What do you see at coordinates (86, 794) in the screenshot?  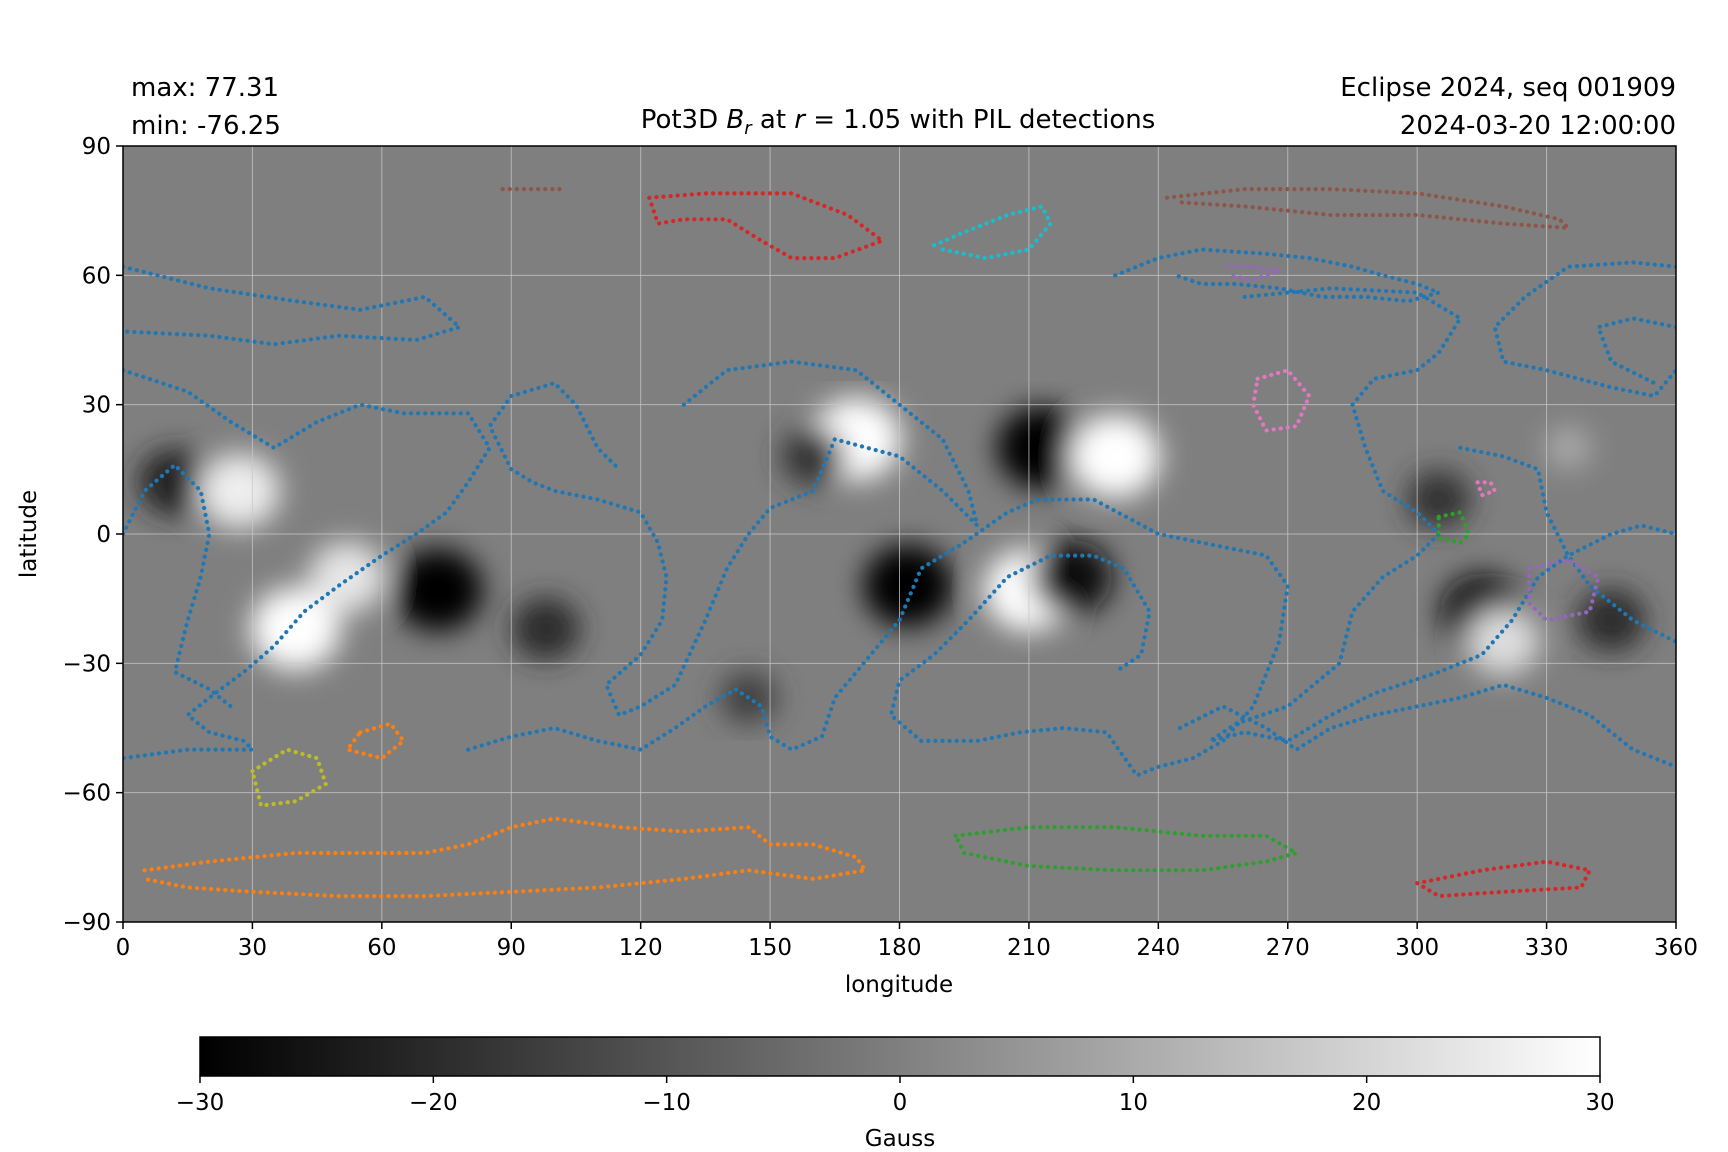 I see `y-tick-label-1: −60` at bounding box center [86, 794].